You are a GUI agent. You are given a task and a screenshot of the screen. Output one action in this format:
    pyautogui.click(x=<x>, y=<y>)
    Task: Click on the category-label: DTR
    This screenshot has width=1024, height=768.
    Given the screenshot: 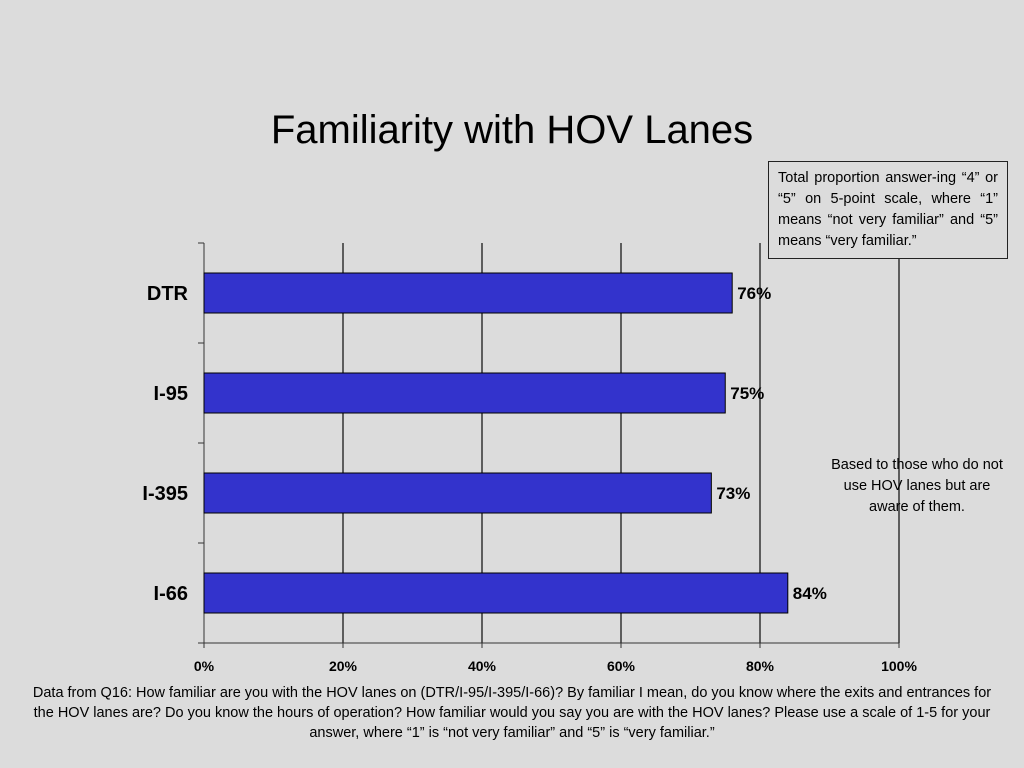 What is the action you would take?
    pyautogui.click(x=168, y=294)
    